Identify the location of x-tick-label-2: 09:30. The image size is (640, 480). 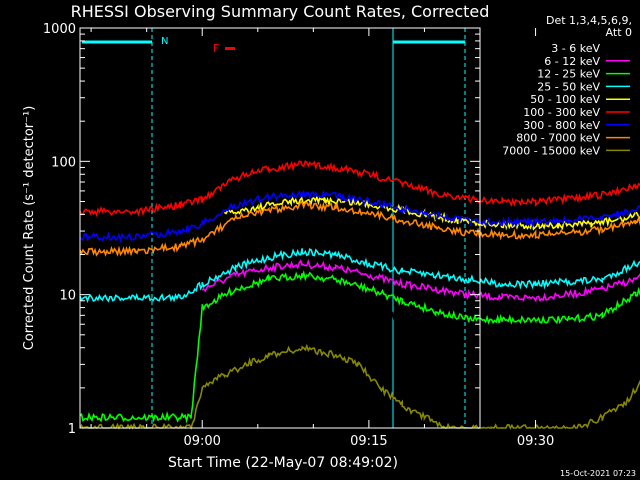
(535, 441).